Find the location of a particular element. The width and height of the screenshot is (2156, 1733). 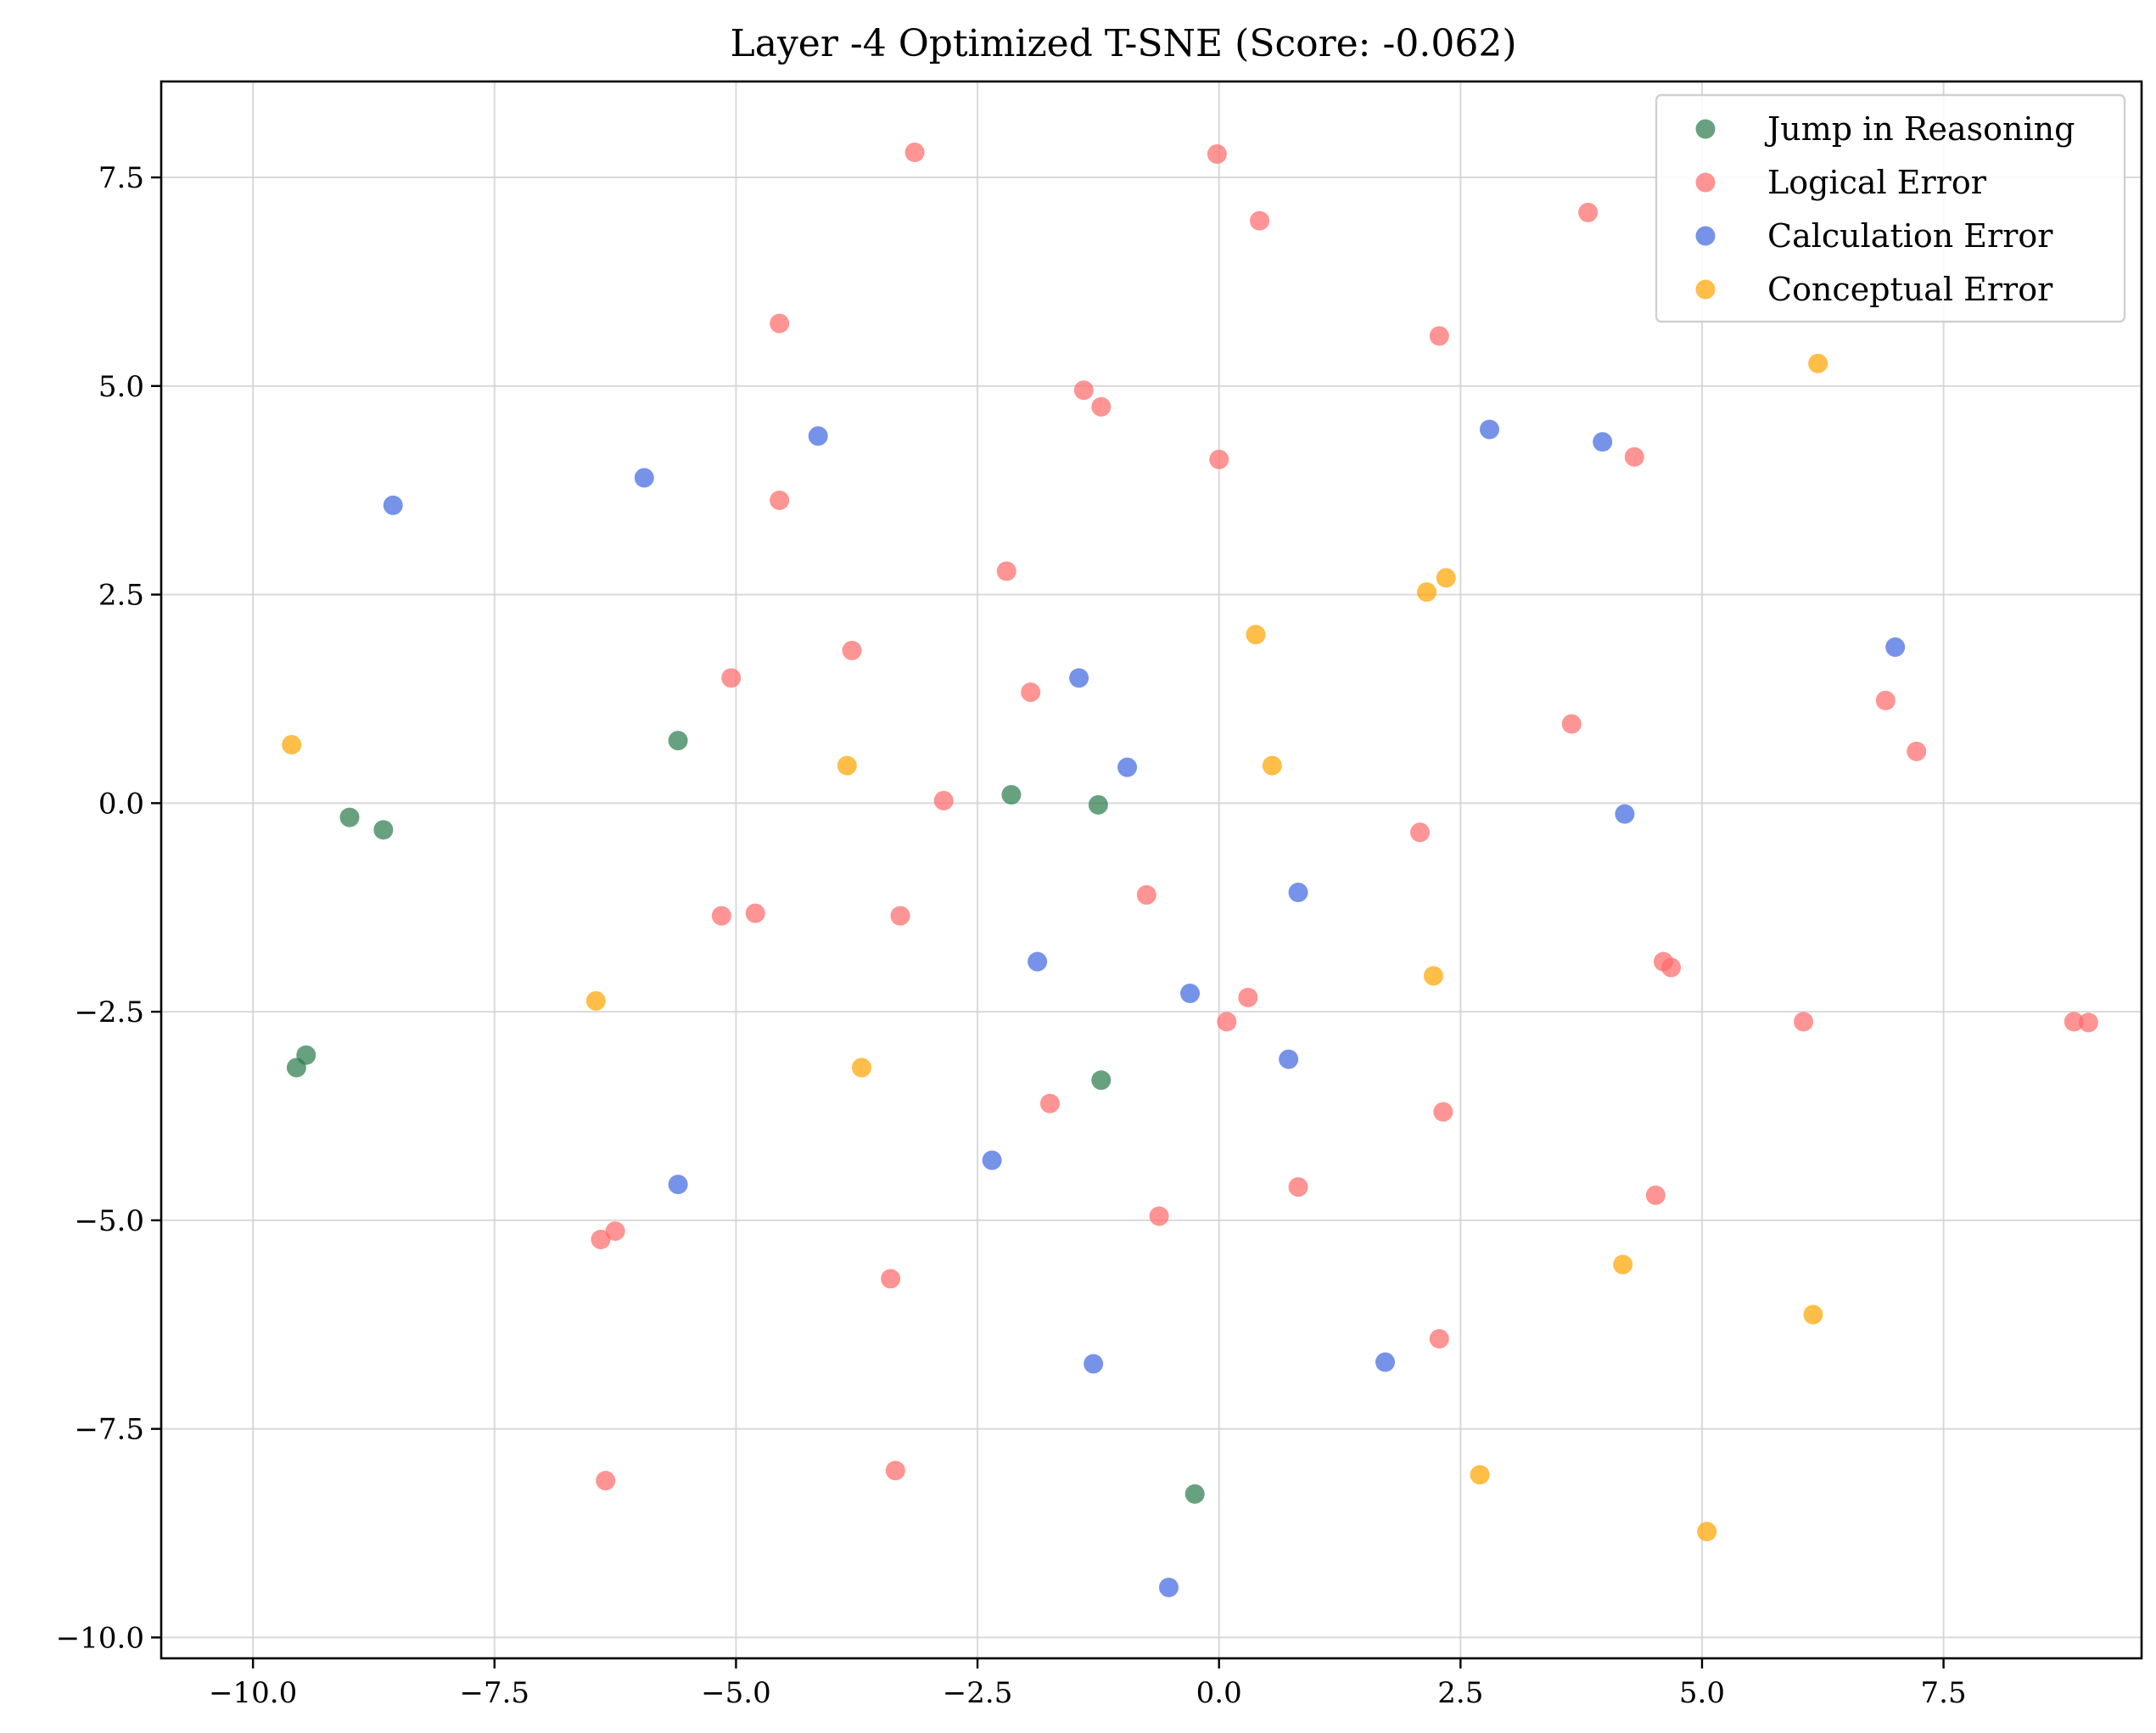

y-tick-label: 7.5 is located at coordinates (121, 178).